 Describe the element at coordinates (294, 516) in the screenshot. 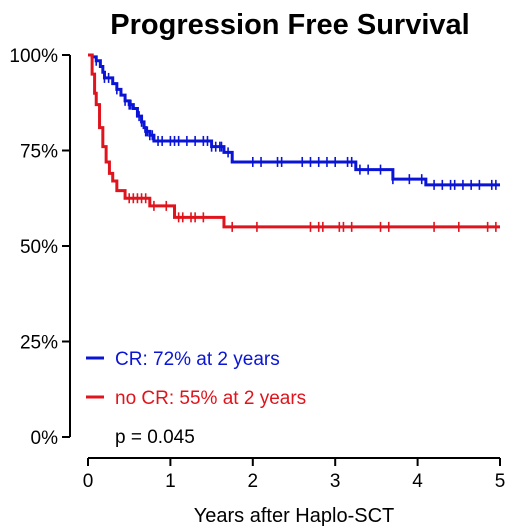

I see `x-axis-title: Years after Haplo-SCT` at that location.